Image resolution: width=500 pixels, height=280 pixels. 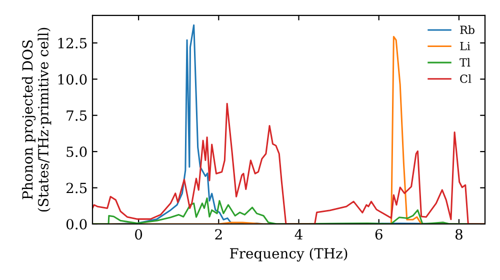 What do you see at coordinates (465, 62) in the screenshot?
I see `legend-label: Tl` at bounding box center [465, 62].